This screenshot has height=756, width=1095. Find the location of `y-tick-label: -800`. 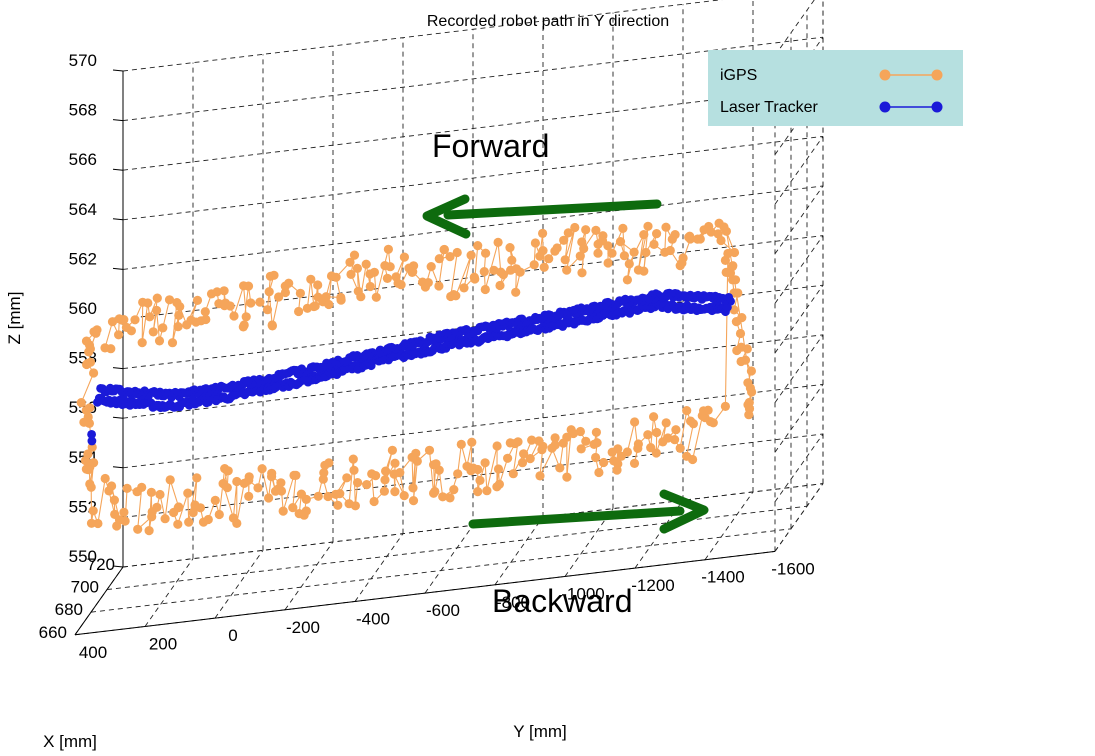

y-tick-label: -800 is located at coordinates (513, 602).